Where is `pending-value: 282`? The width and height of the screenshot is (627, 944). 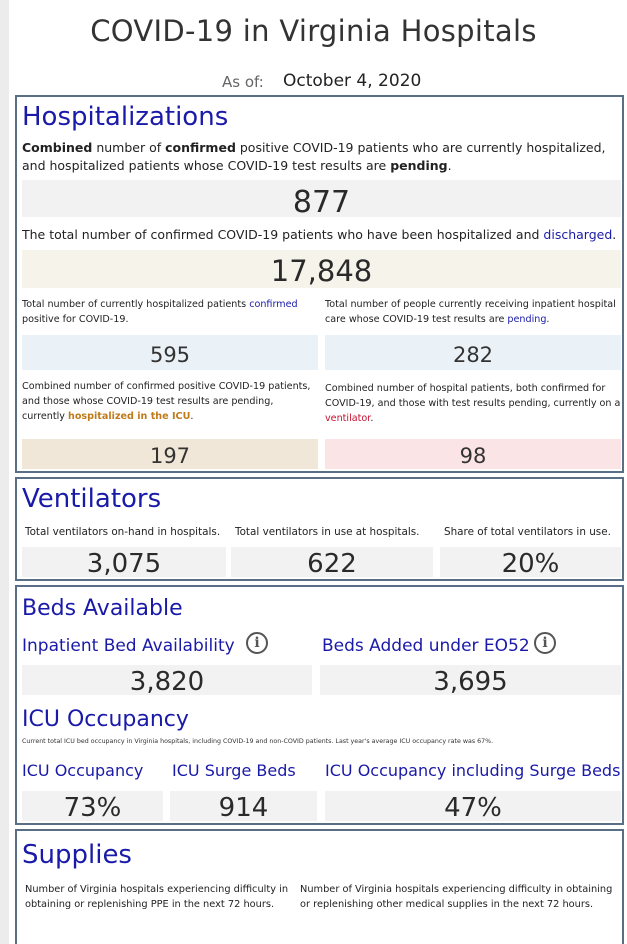 pending-value: 282 is located at coordinates (473, 355).